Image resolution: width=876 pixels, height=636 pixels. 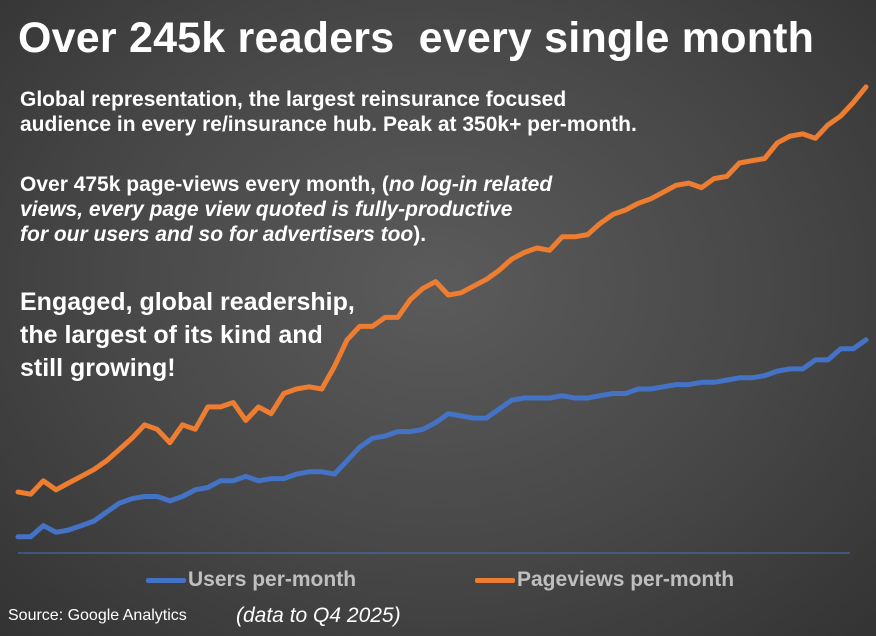 I want to click on p2-italic-3: for our users and so for advertisers too, so click(x=217, y=234).